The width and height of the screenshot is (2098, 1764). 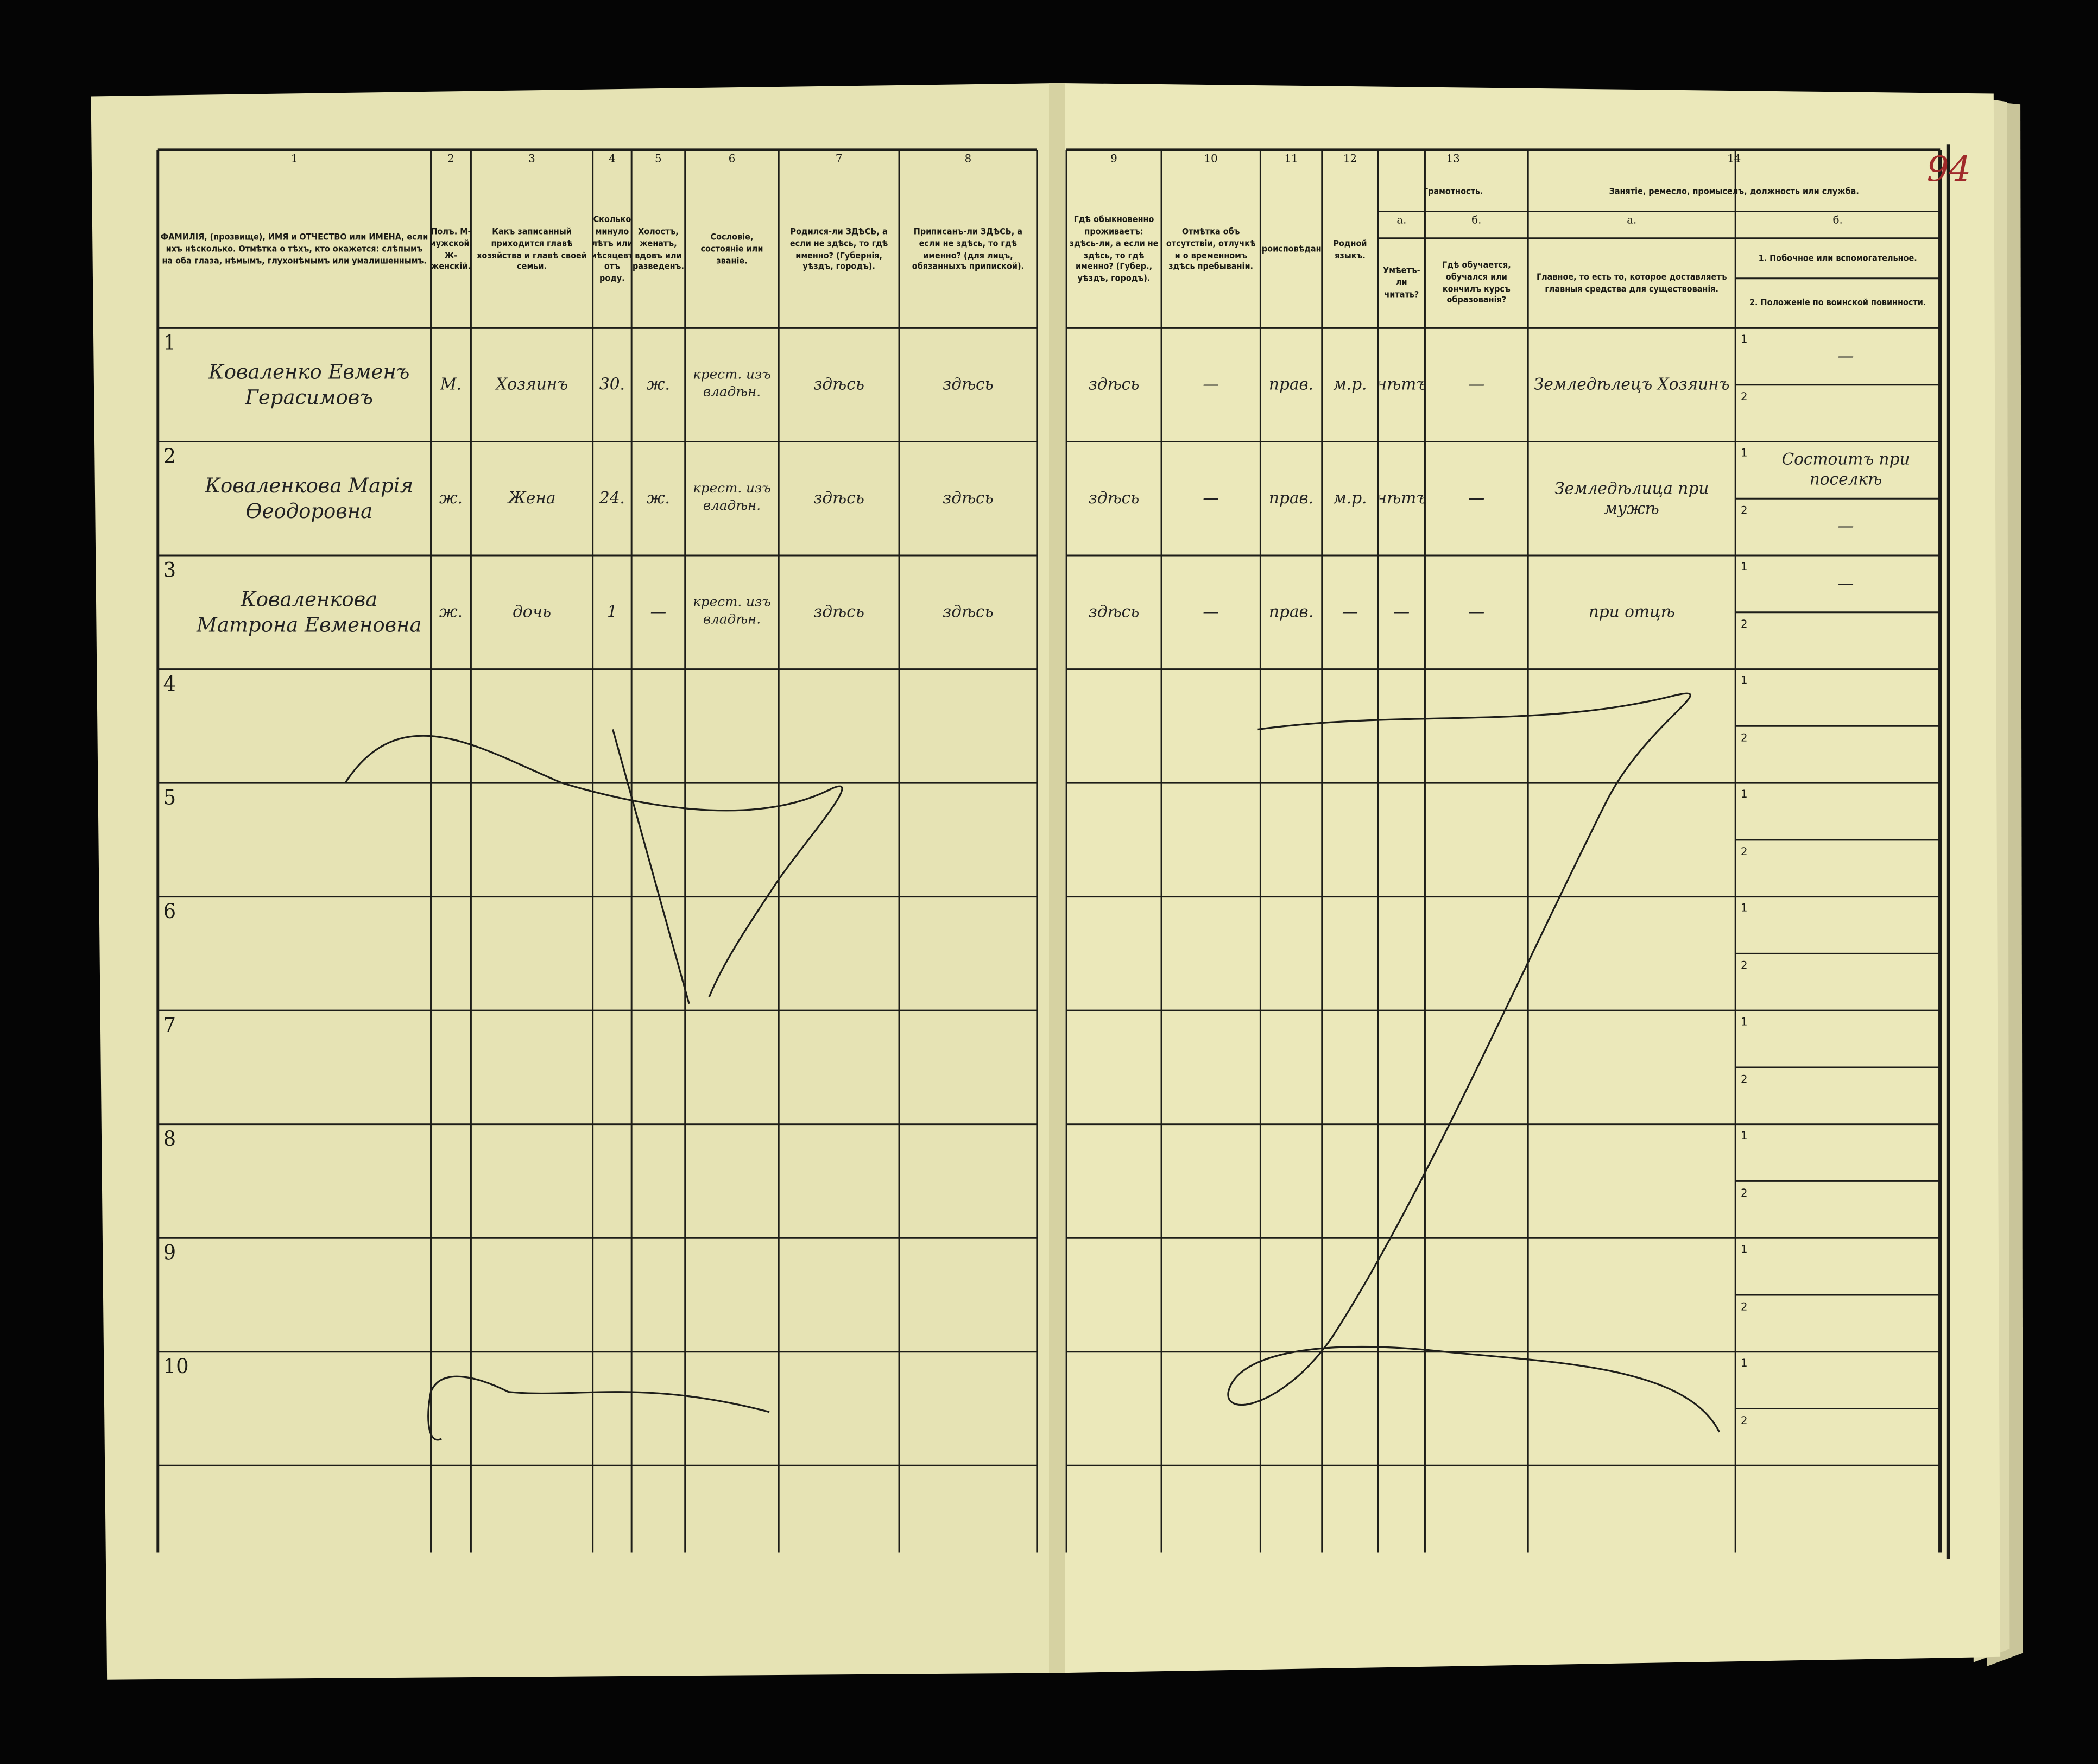 I want to click on entry: 24., so click(x=612, y=498).